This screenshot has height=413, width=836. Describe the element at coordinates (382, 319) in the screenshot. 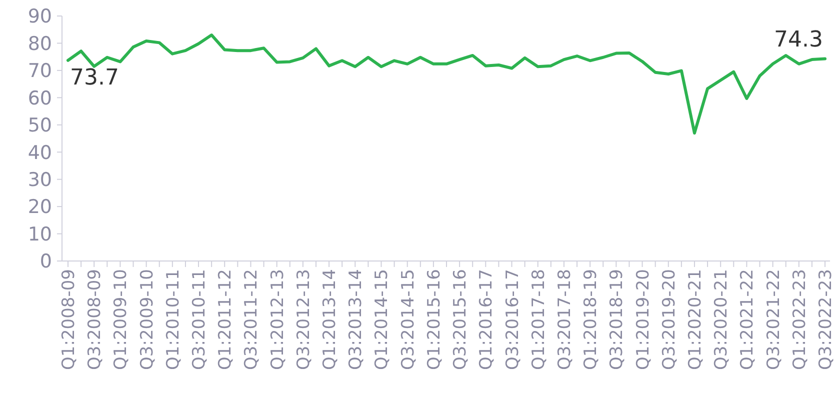

I see `x-tick-label: Q1:2014-15` at that location.